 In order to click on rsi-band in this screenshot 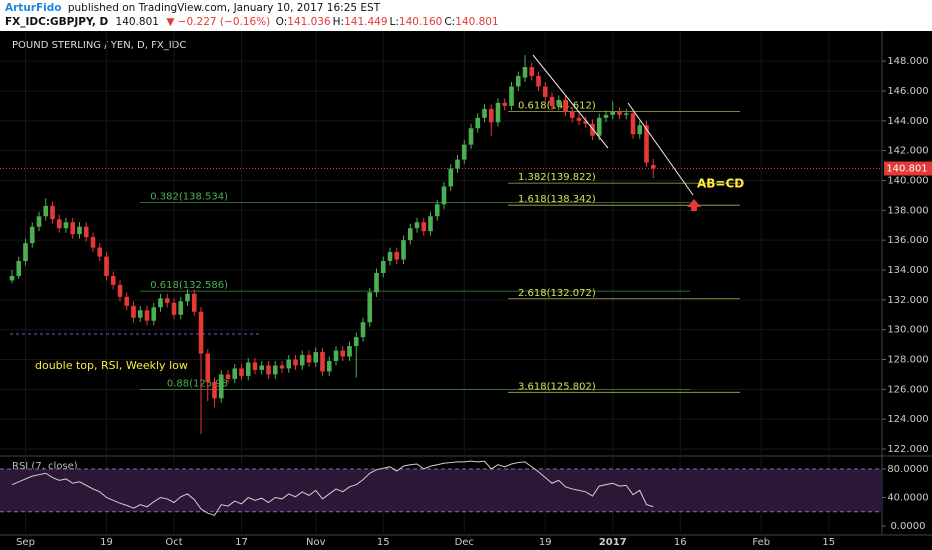, I will do `click(441, 490)`.